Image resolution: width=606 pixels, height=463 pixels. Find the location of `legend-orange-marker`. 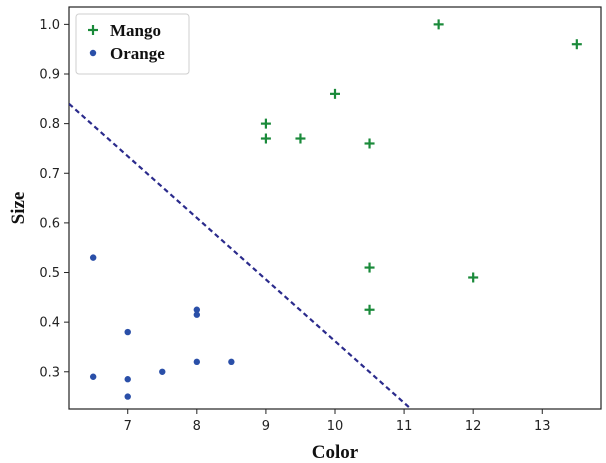

legend-orange-marker is located at coordinates (93, 53).